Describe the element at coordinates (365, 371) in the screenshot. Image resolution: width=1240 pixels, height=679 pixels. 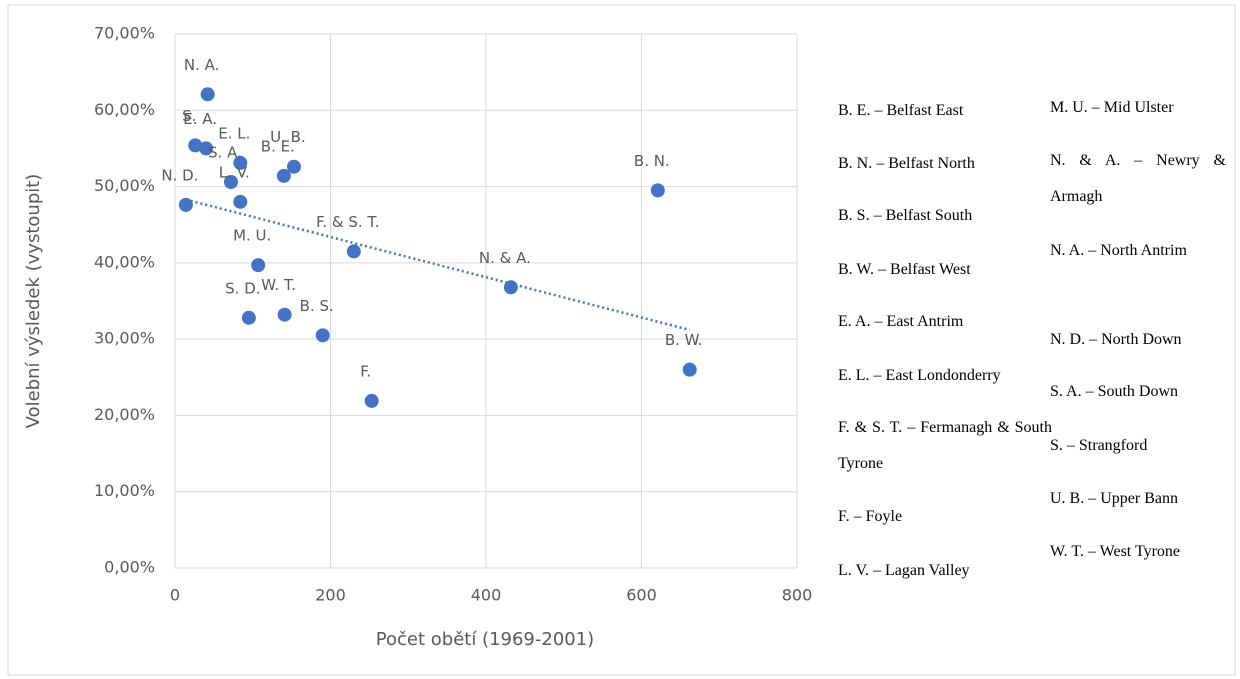
I see `point-label: F.` at that location.